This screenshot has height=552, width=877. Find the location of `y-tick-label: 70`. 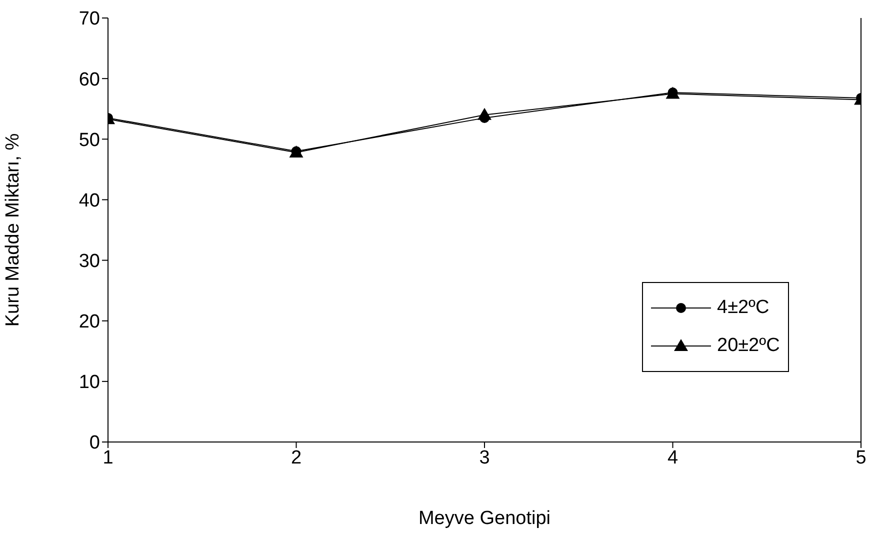

y-tick-label: 70 is located at coordinates (89, 19).